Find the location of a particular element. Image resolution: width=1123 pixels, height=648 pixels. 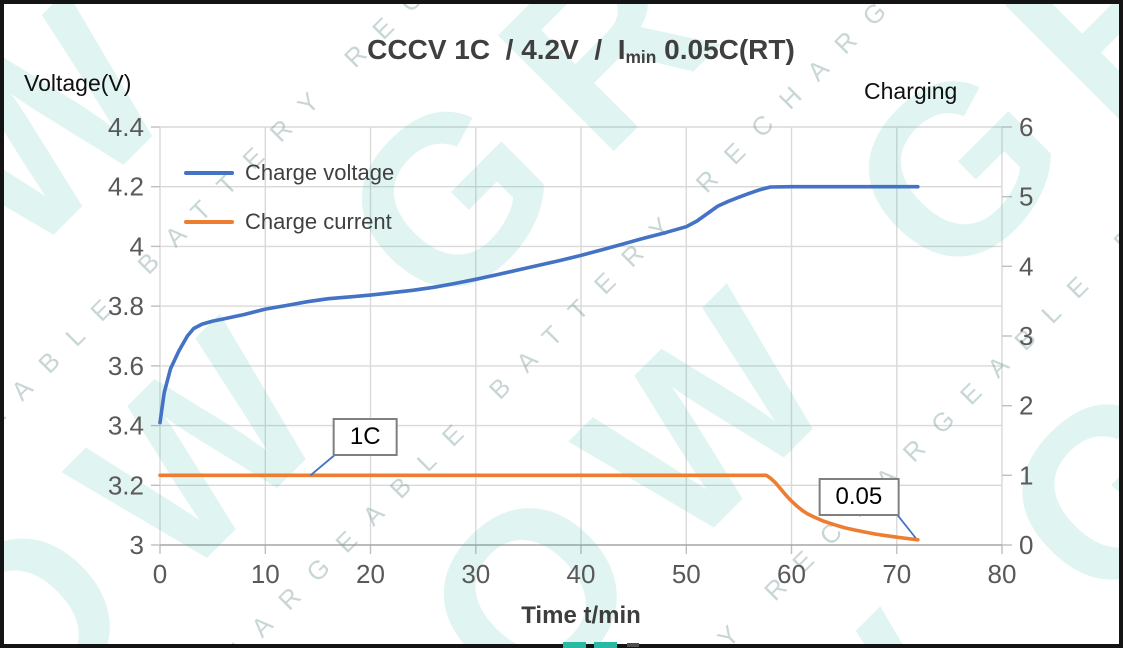

svg-text: 10 is located at coordinates (265, 574).